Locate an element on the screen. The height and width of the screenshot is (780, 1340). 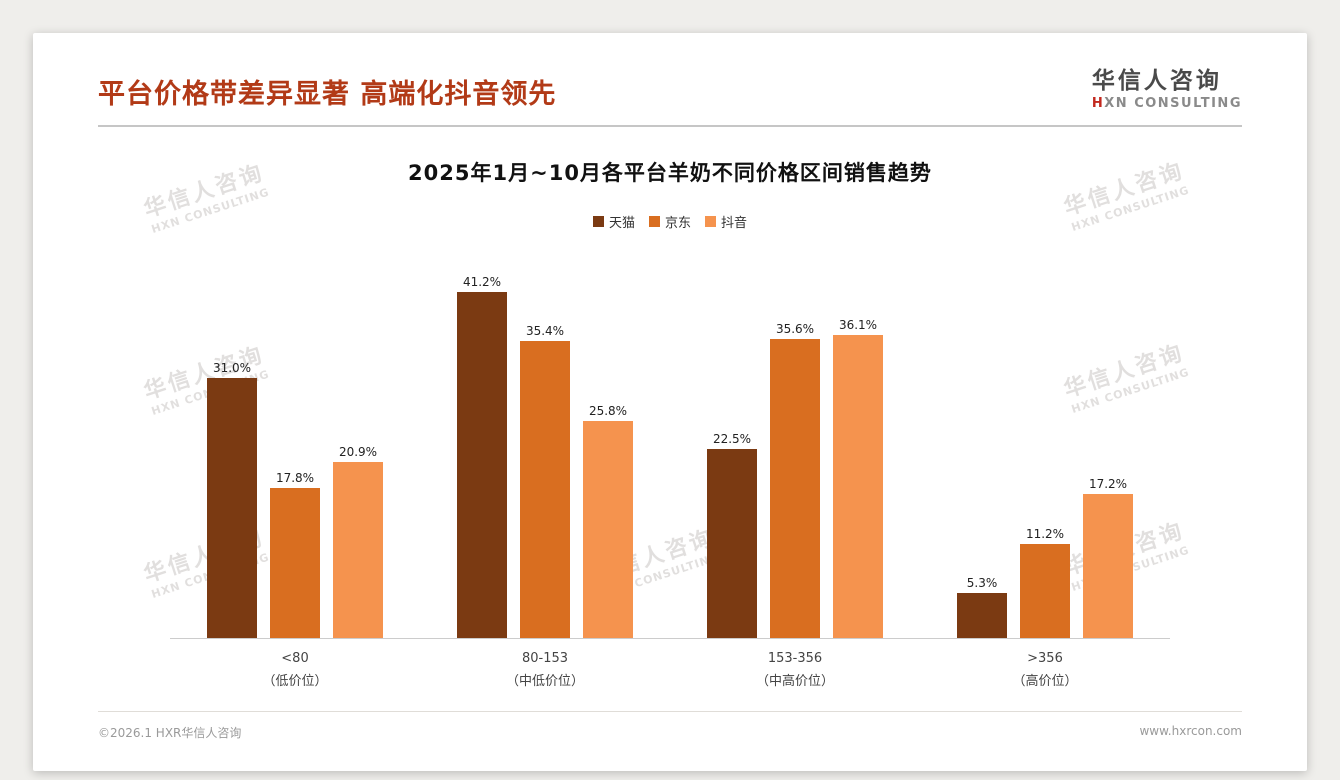
bar-column-series2-cat3: 17.2% is located at coordinates (1108, 558).